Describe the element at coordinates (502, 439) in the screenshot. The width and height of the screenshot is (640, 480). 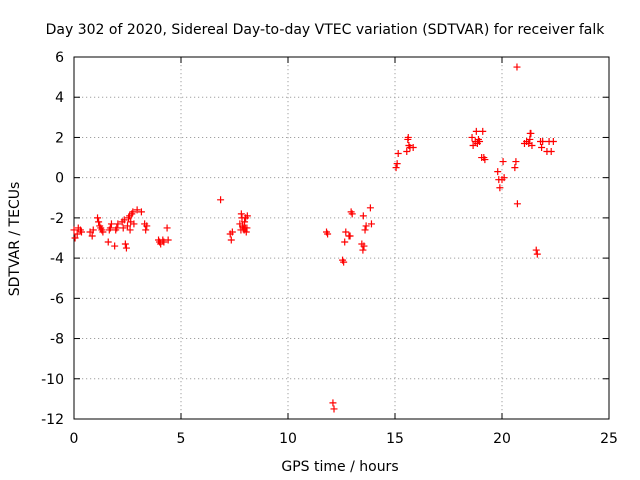
I see `x-tick-label: 20` at that location.